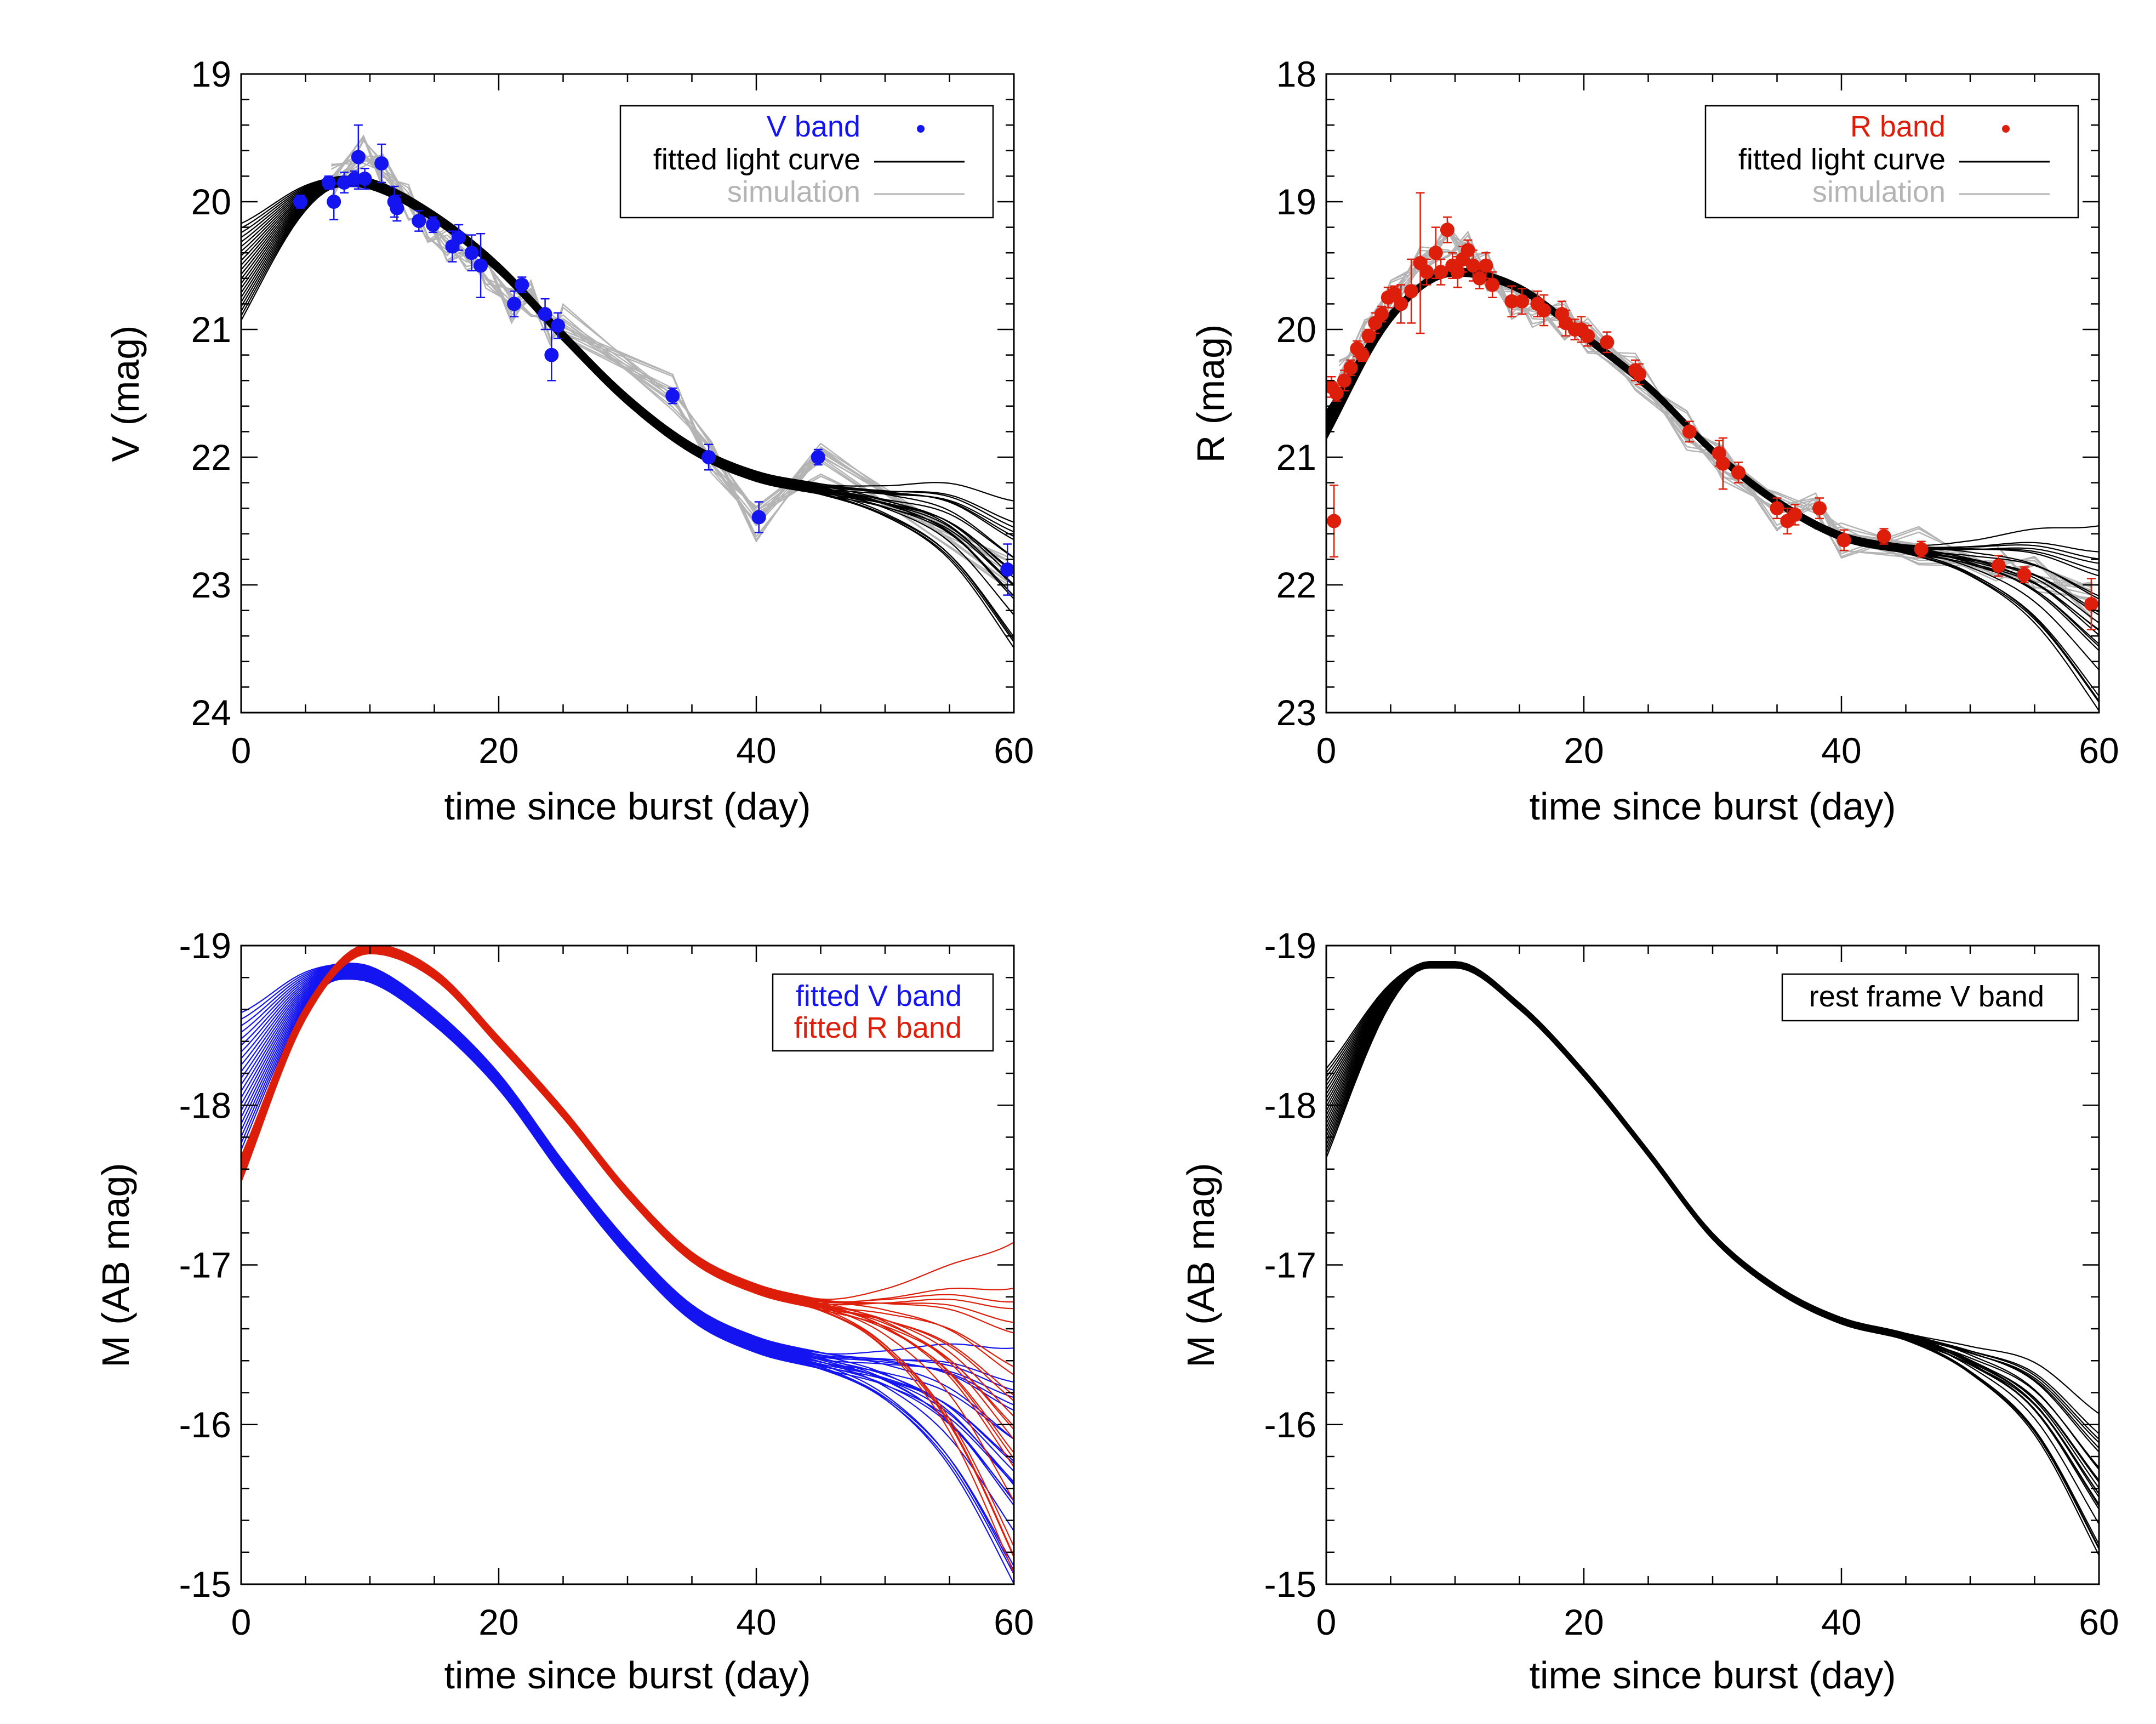  What do you see at coordinates (2006, 129) in the screenshot?
I see `legend-marker-r-band` at bounding box center [2006, 129].